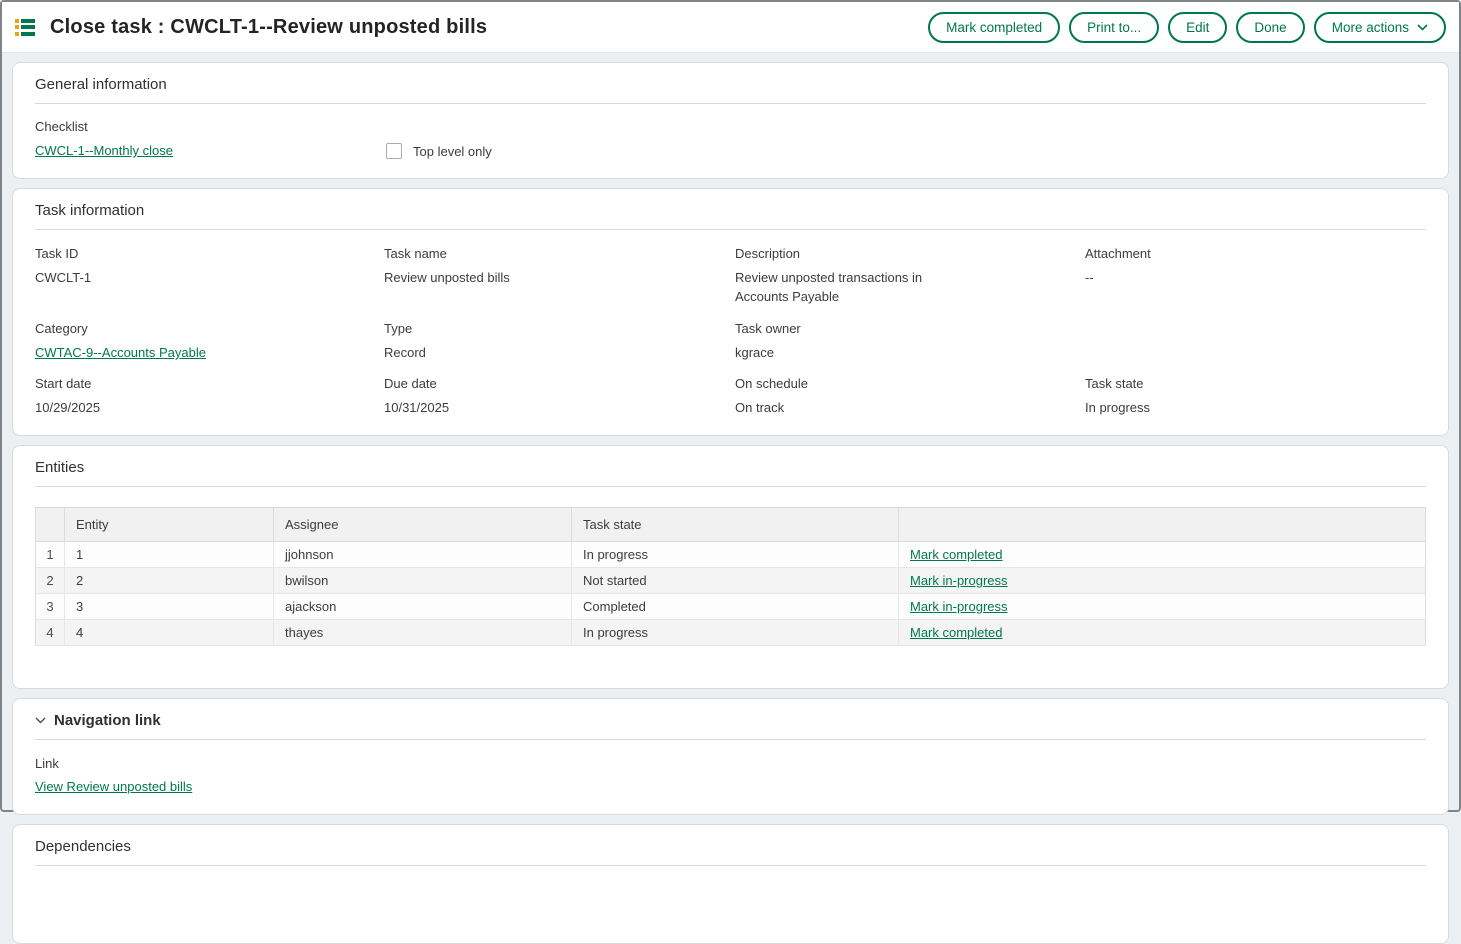  What do you see at coordinates (730, 884) in the screenshot?
I see `dependencies-section: Dependencies` at bounding box center [730, 884].